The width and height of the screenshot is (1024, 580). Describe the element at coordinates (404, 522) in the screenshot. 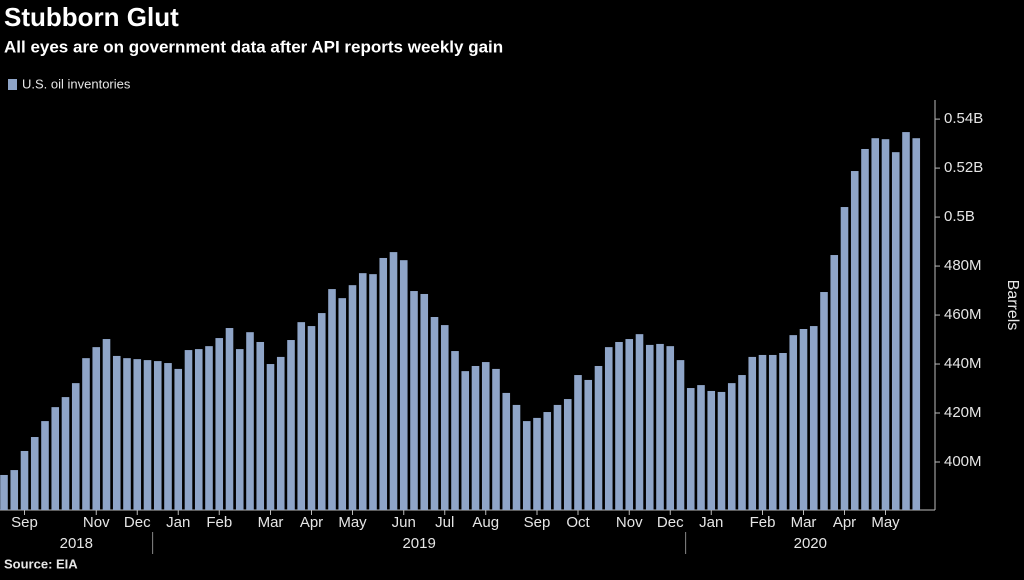

I see `x-tick-label: Jun` at that location.